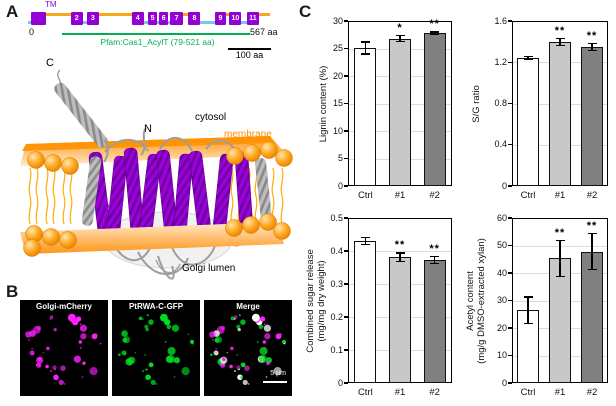 This screenshot has width=616, height=406. I want to click on panel-a-label: A, so click(12, 11).